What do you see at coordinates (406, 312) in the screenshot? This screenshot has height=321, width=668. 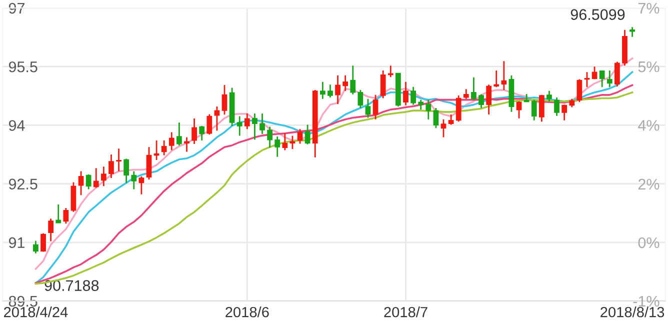 I see `x-tick-label: 2018/7` at bounding box center [406, 312].